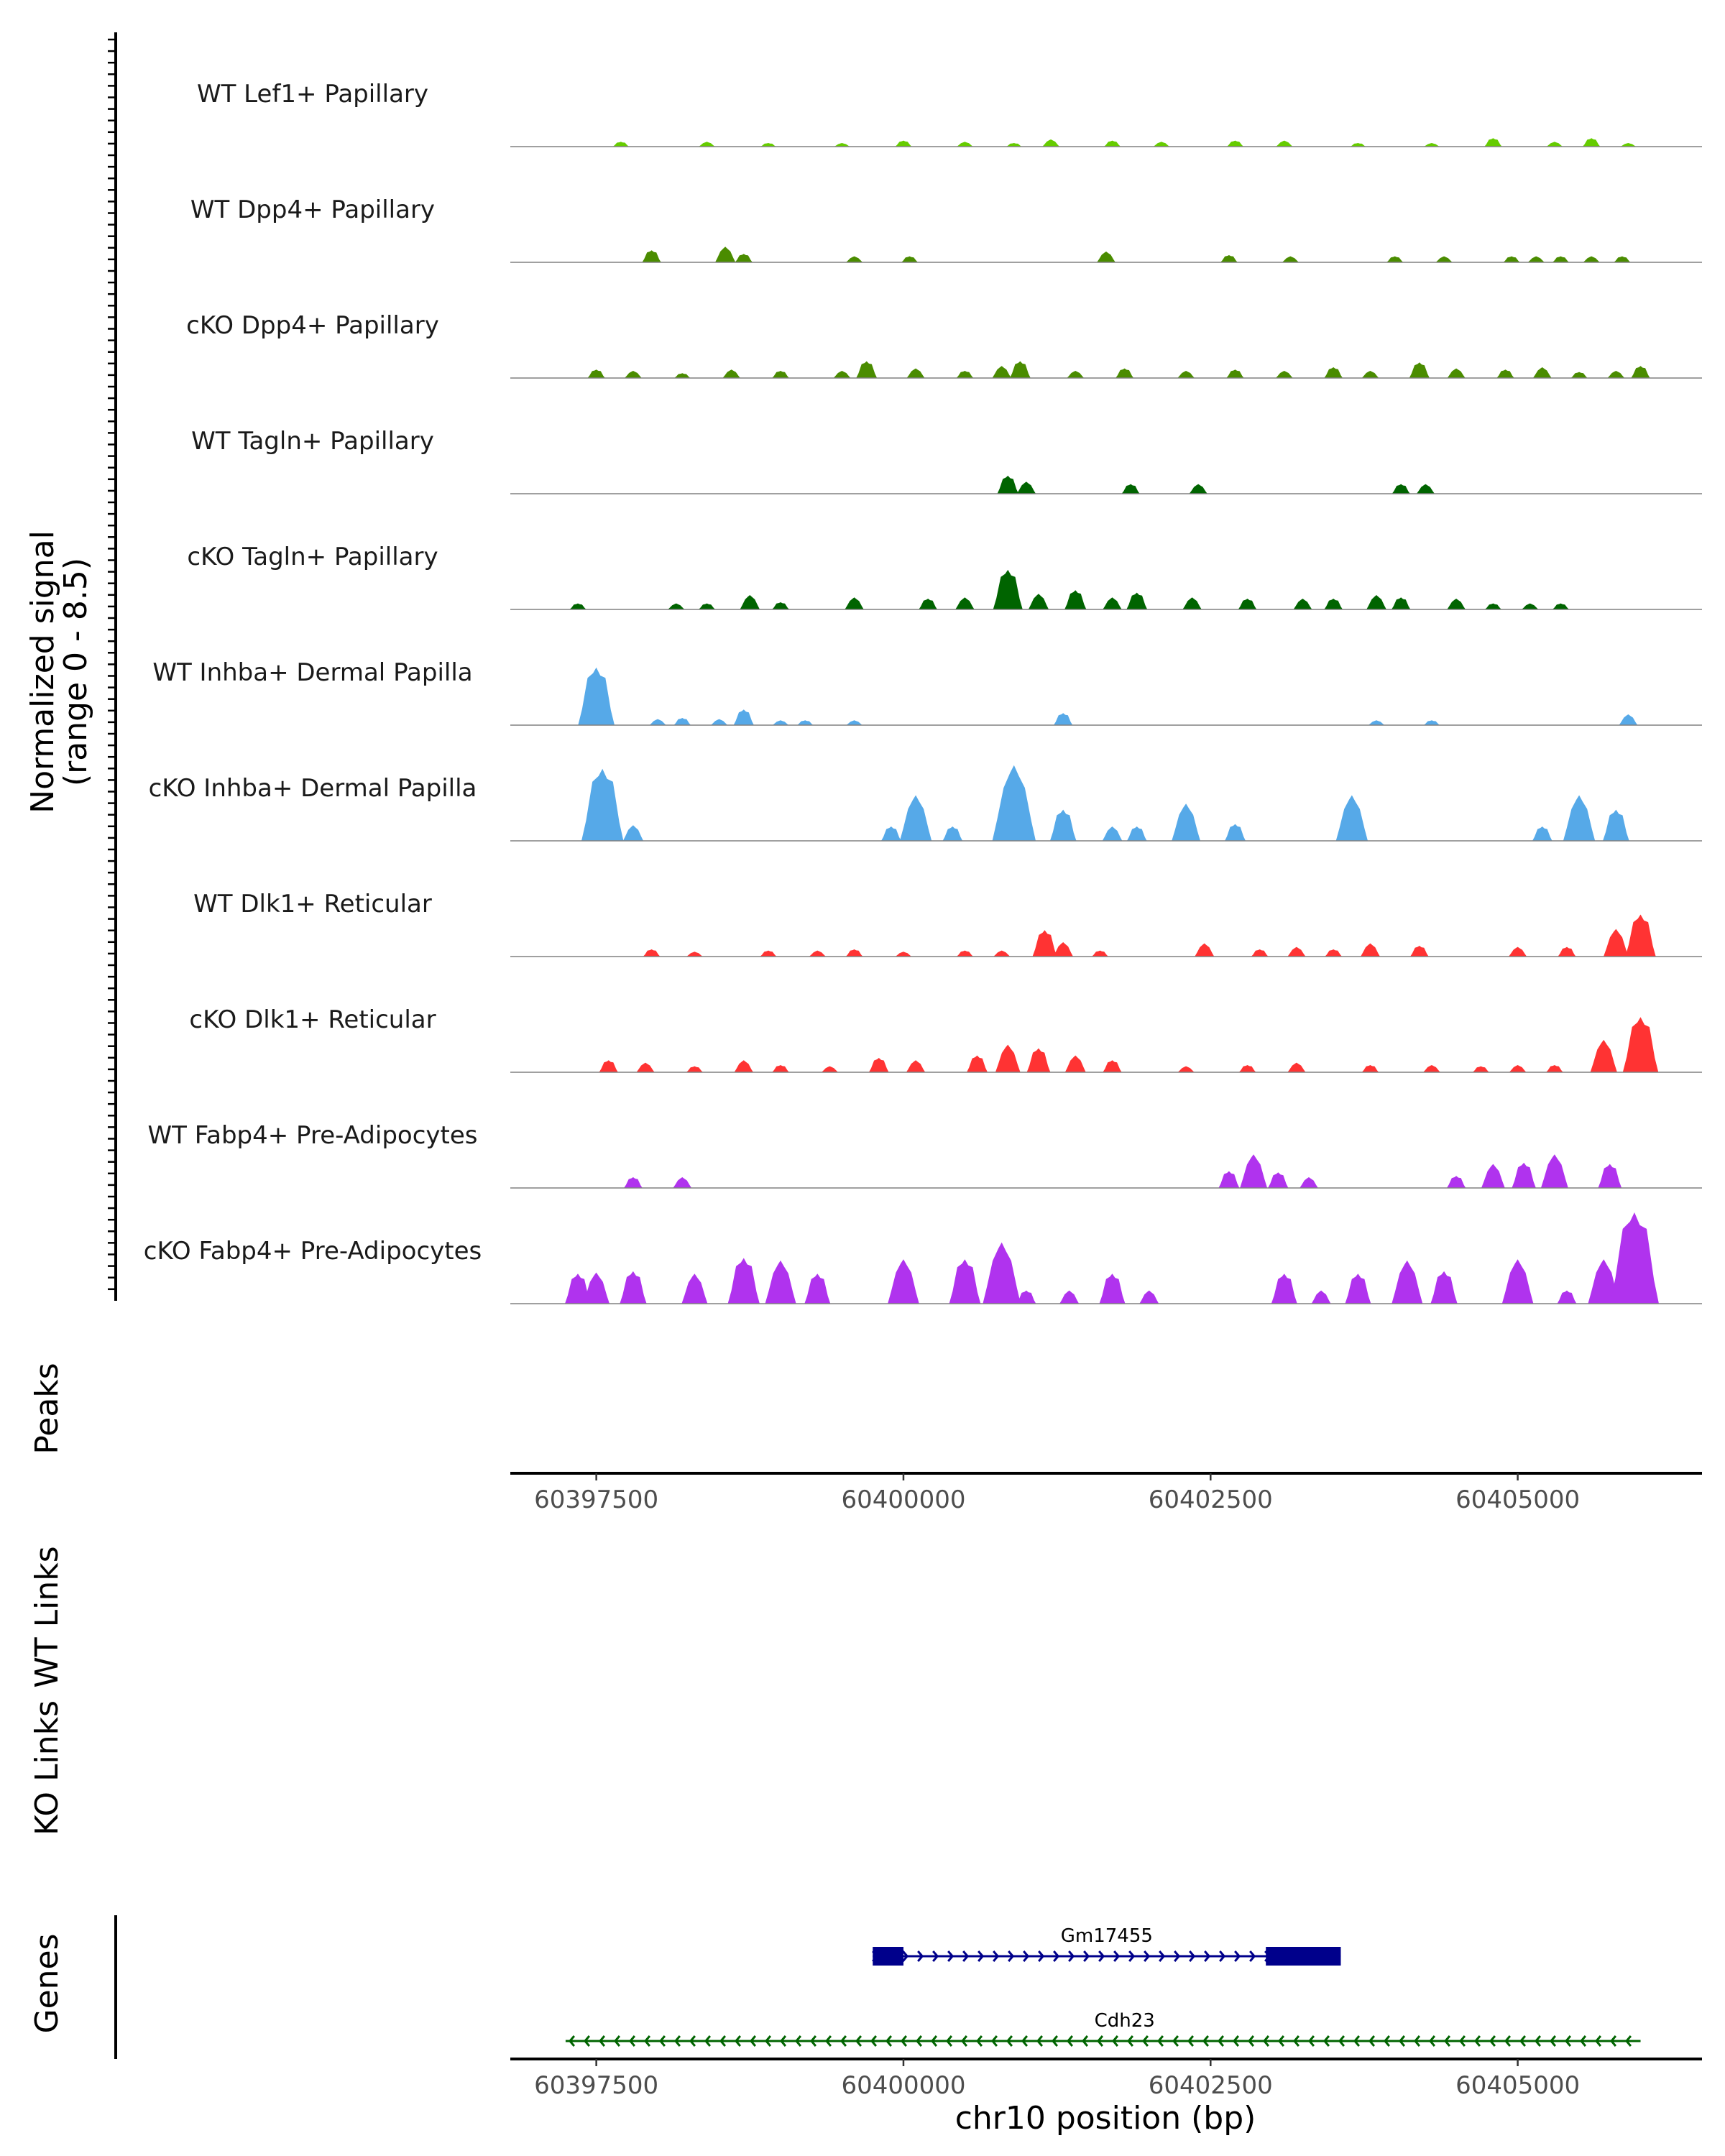  I want to click on gene-track: Gm17455 Cdh23, so click(1103, 1986).